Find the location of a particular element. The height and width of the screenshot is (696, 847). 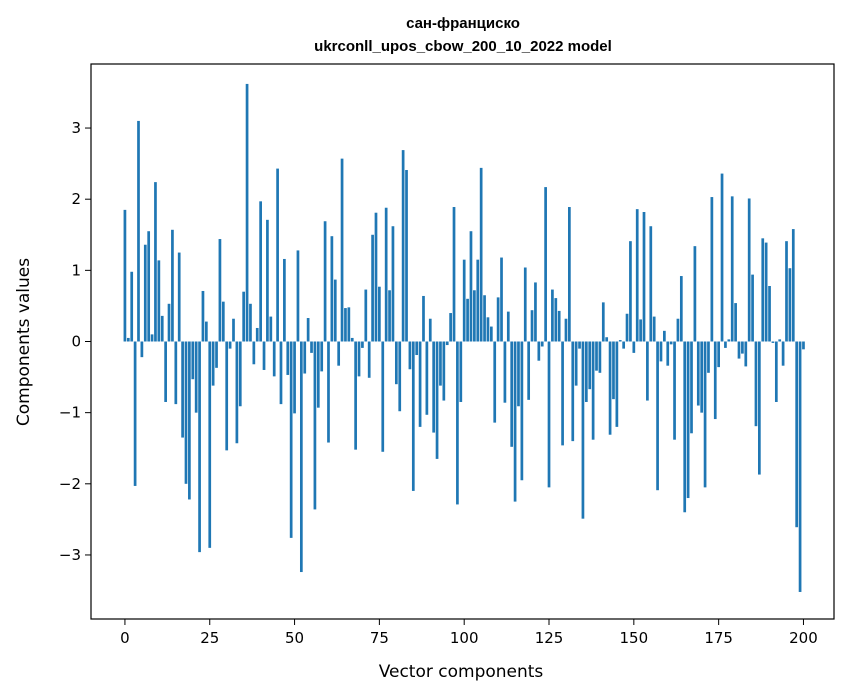

x-axis-ticks: 0 25 50 75 100 125 150 175 200 is located at coordinates (469, 633).